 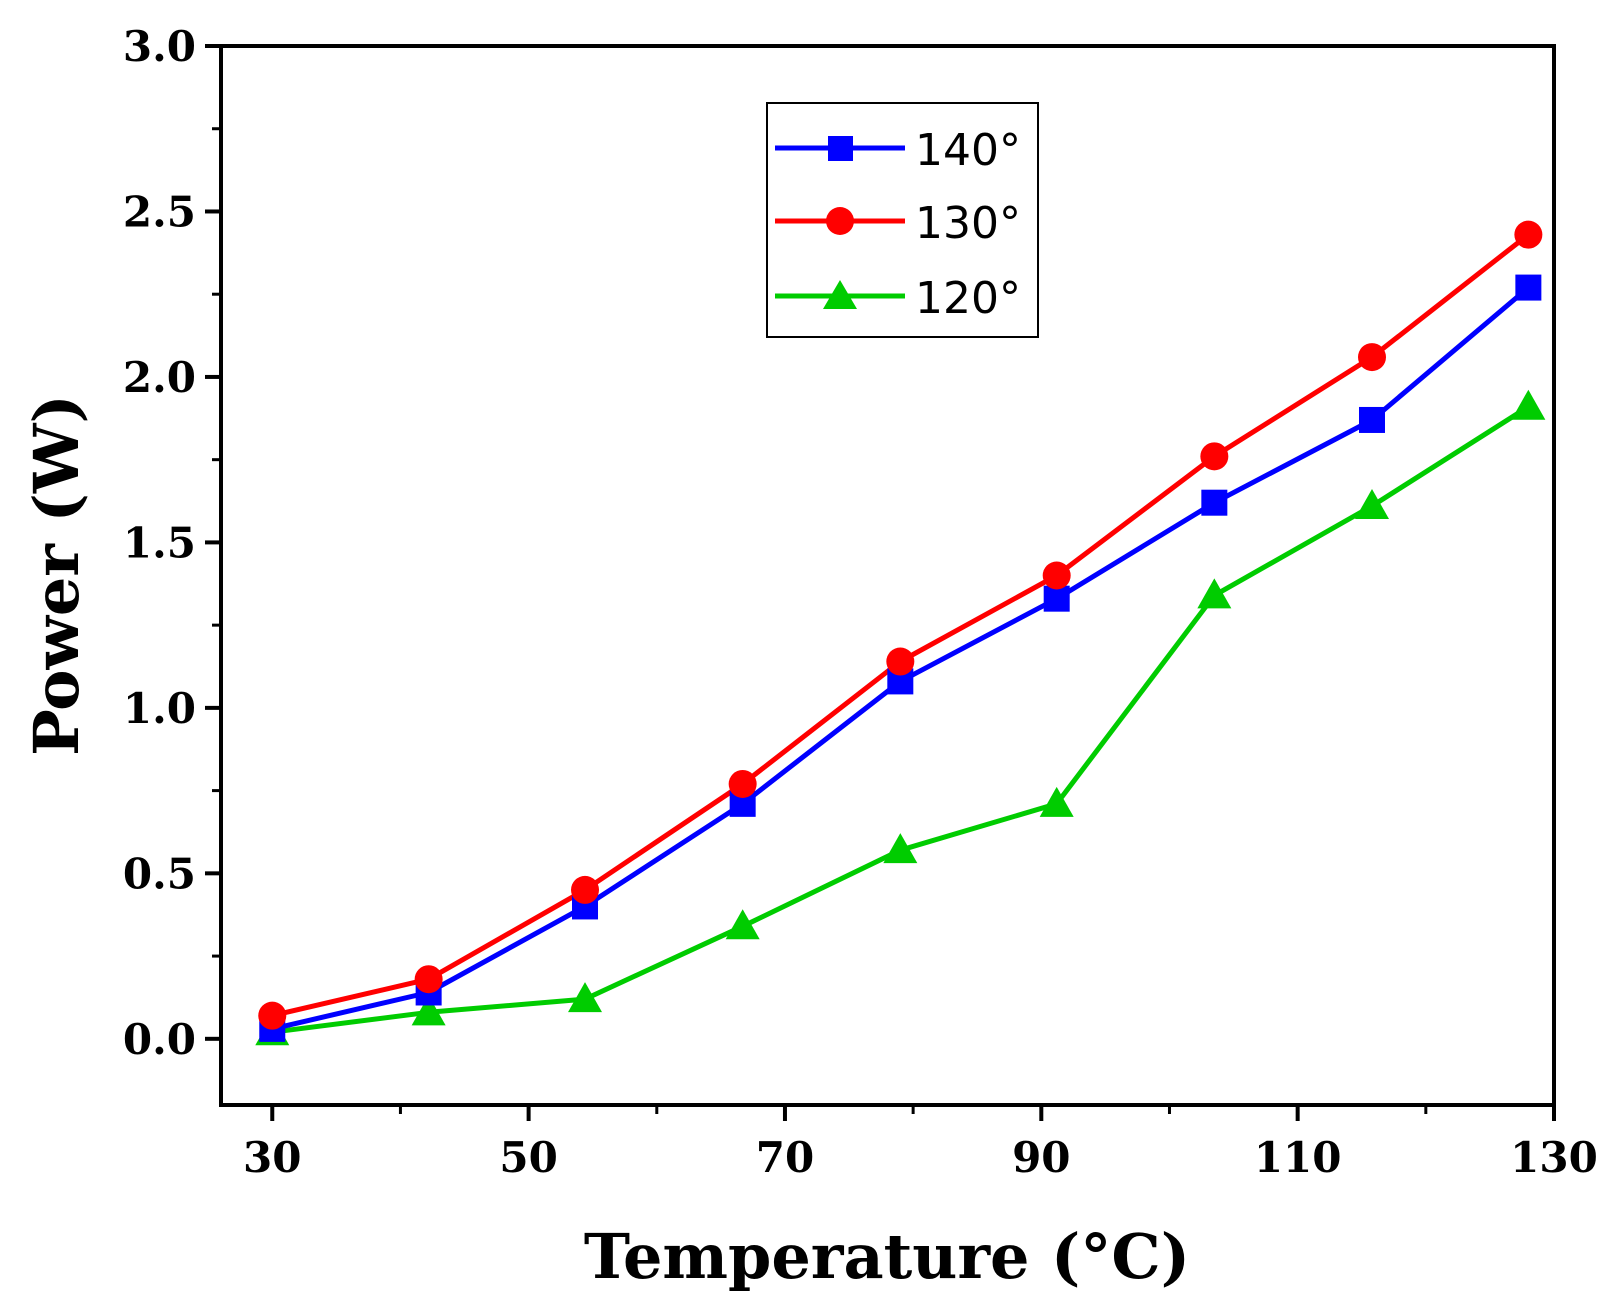 What do you see at coordinates (159, 1039) in the screenshot?
I see `y-tick-label: 0.0` at bounding box center [159, 1039].